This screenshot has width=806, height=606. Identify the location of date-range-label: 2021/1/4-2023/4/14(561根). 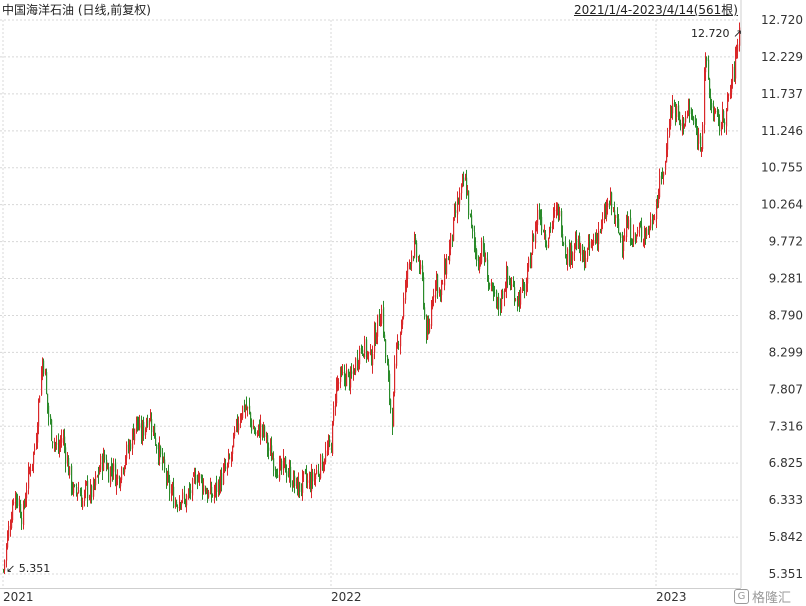
(655, 10).